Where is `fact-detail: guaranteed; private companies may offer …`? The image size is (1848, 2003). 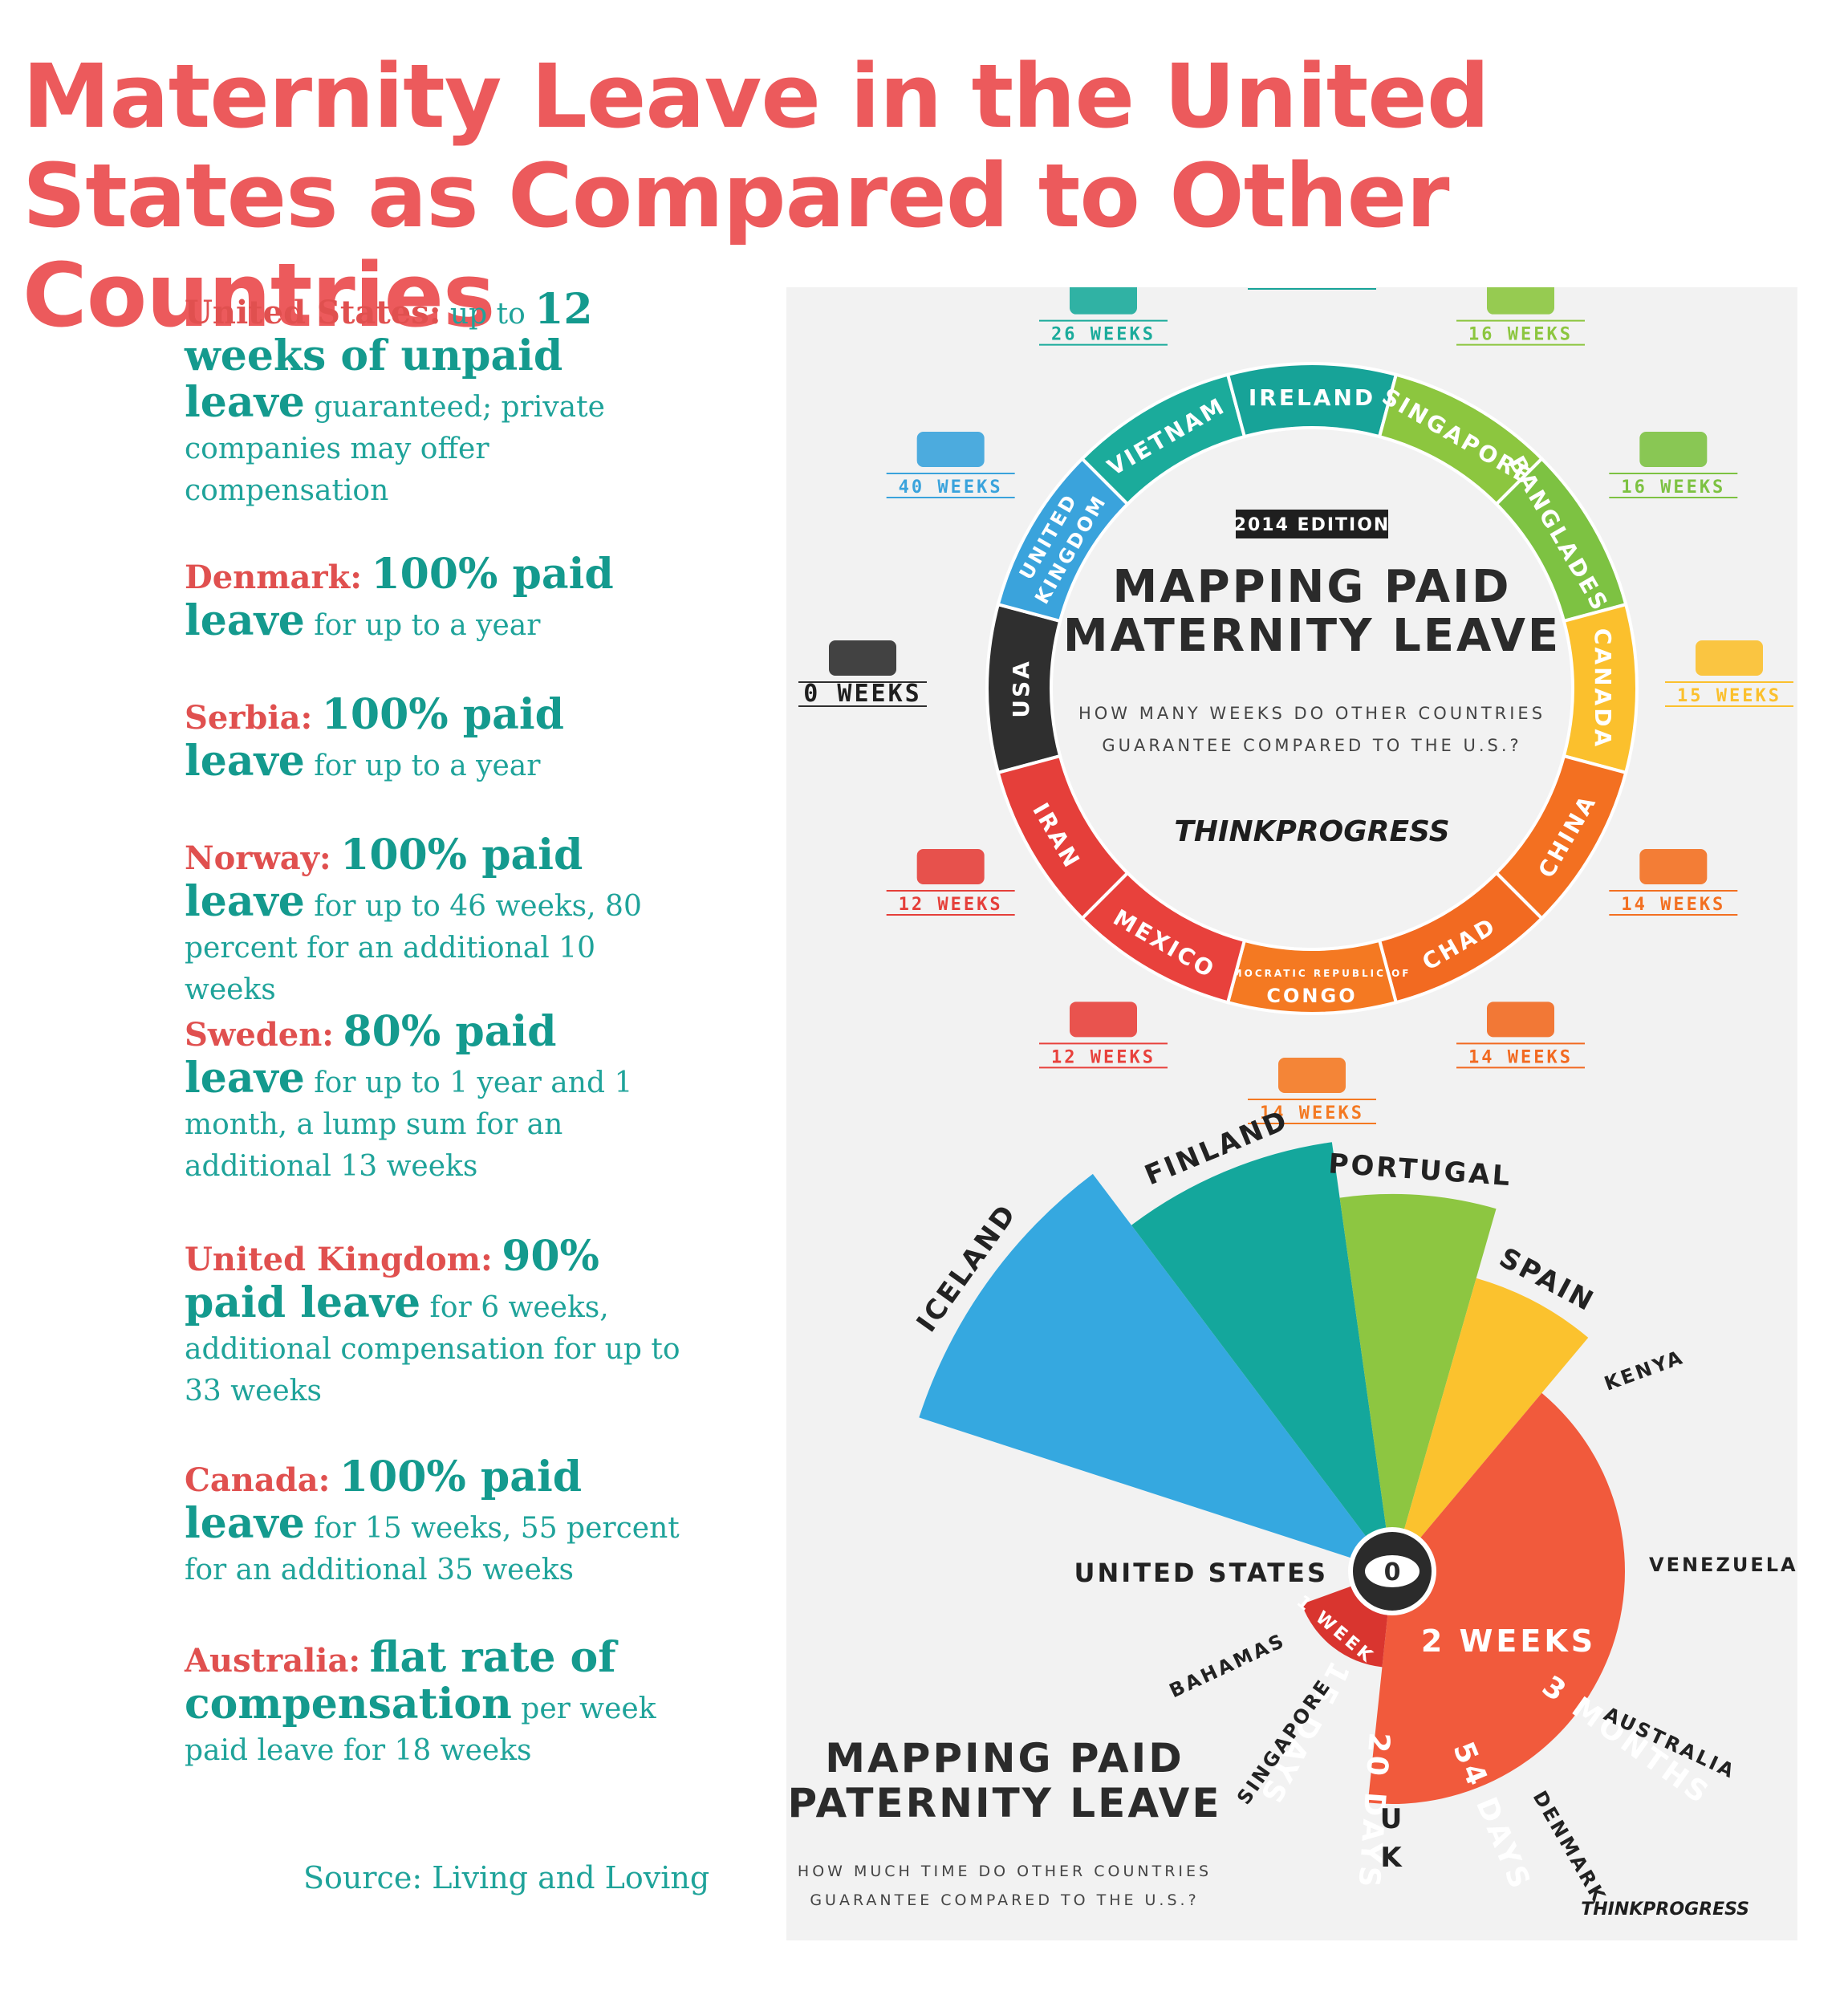 fact-detail: guaranteed; private companies may offer … is located at coordinates (395, 449).